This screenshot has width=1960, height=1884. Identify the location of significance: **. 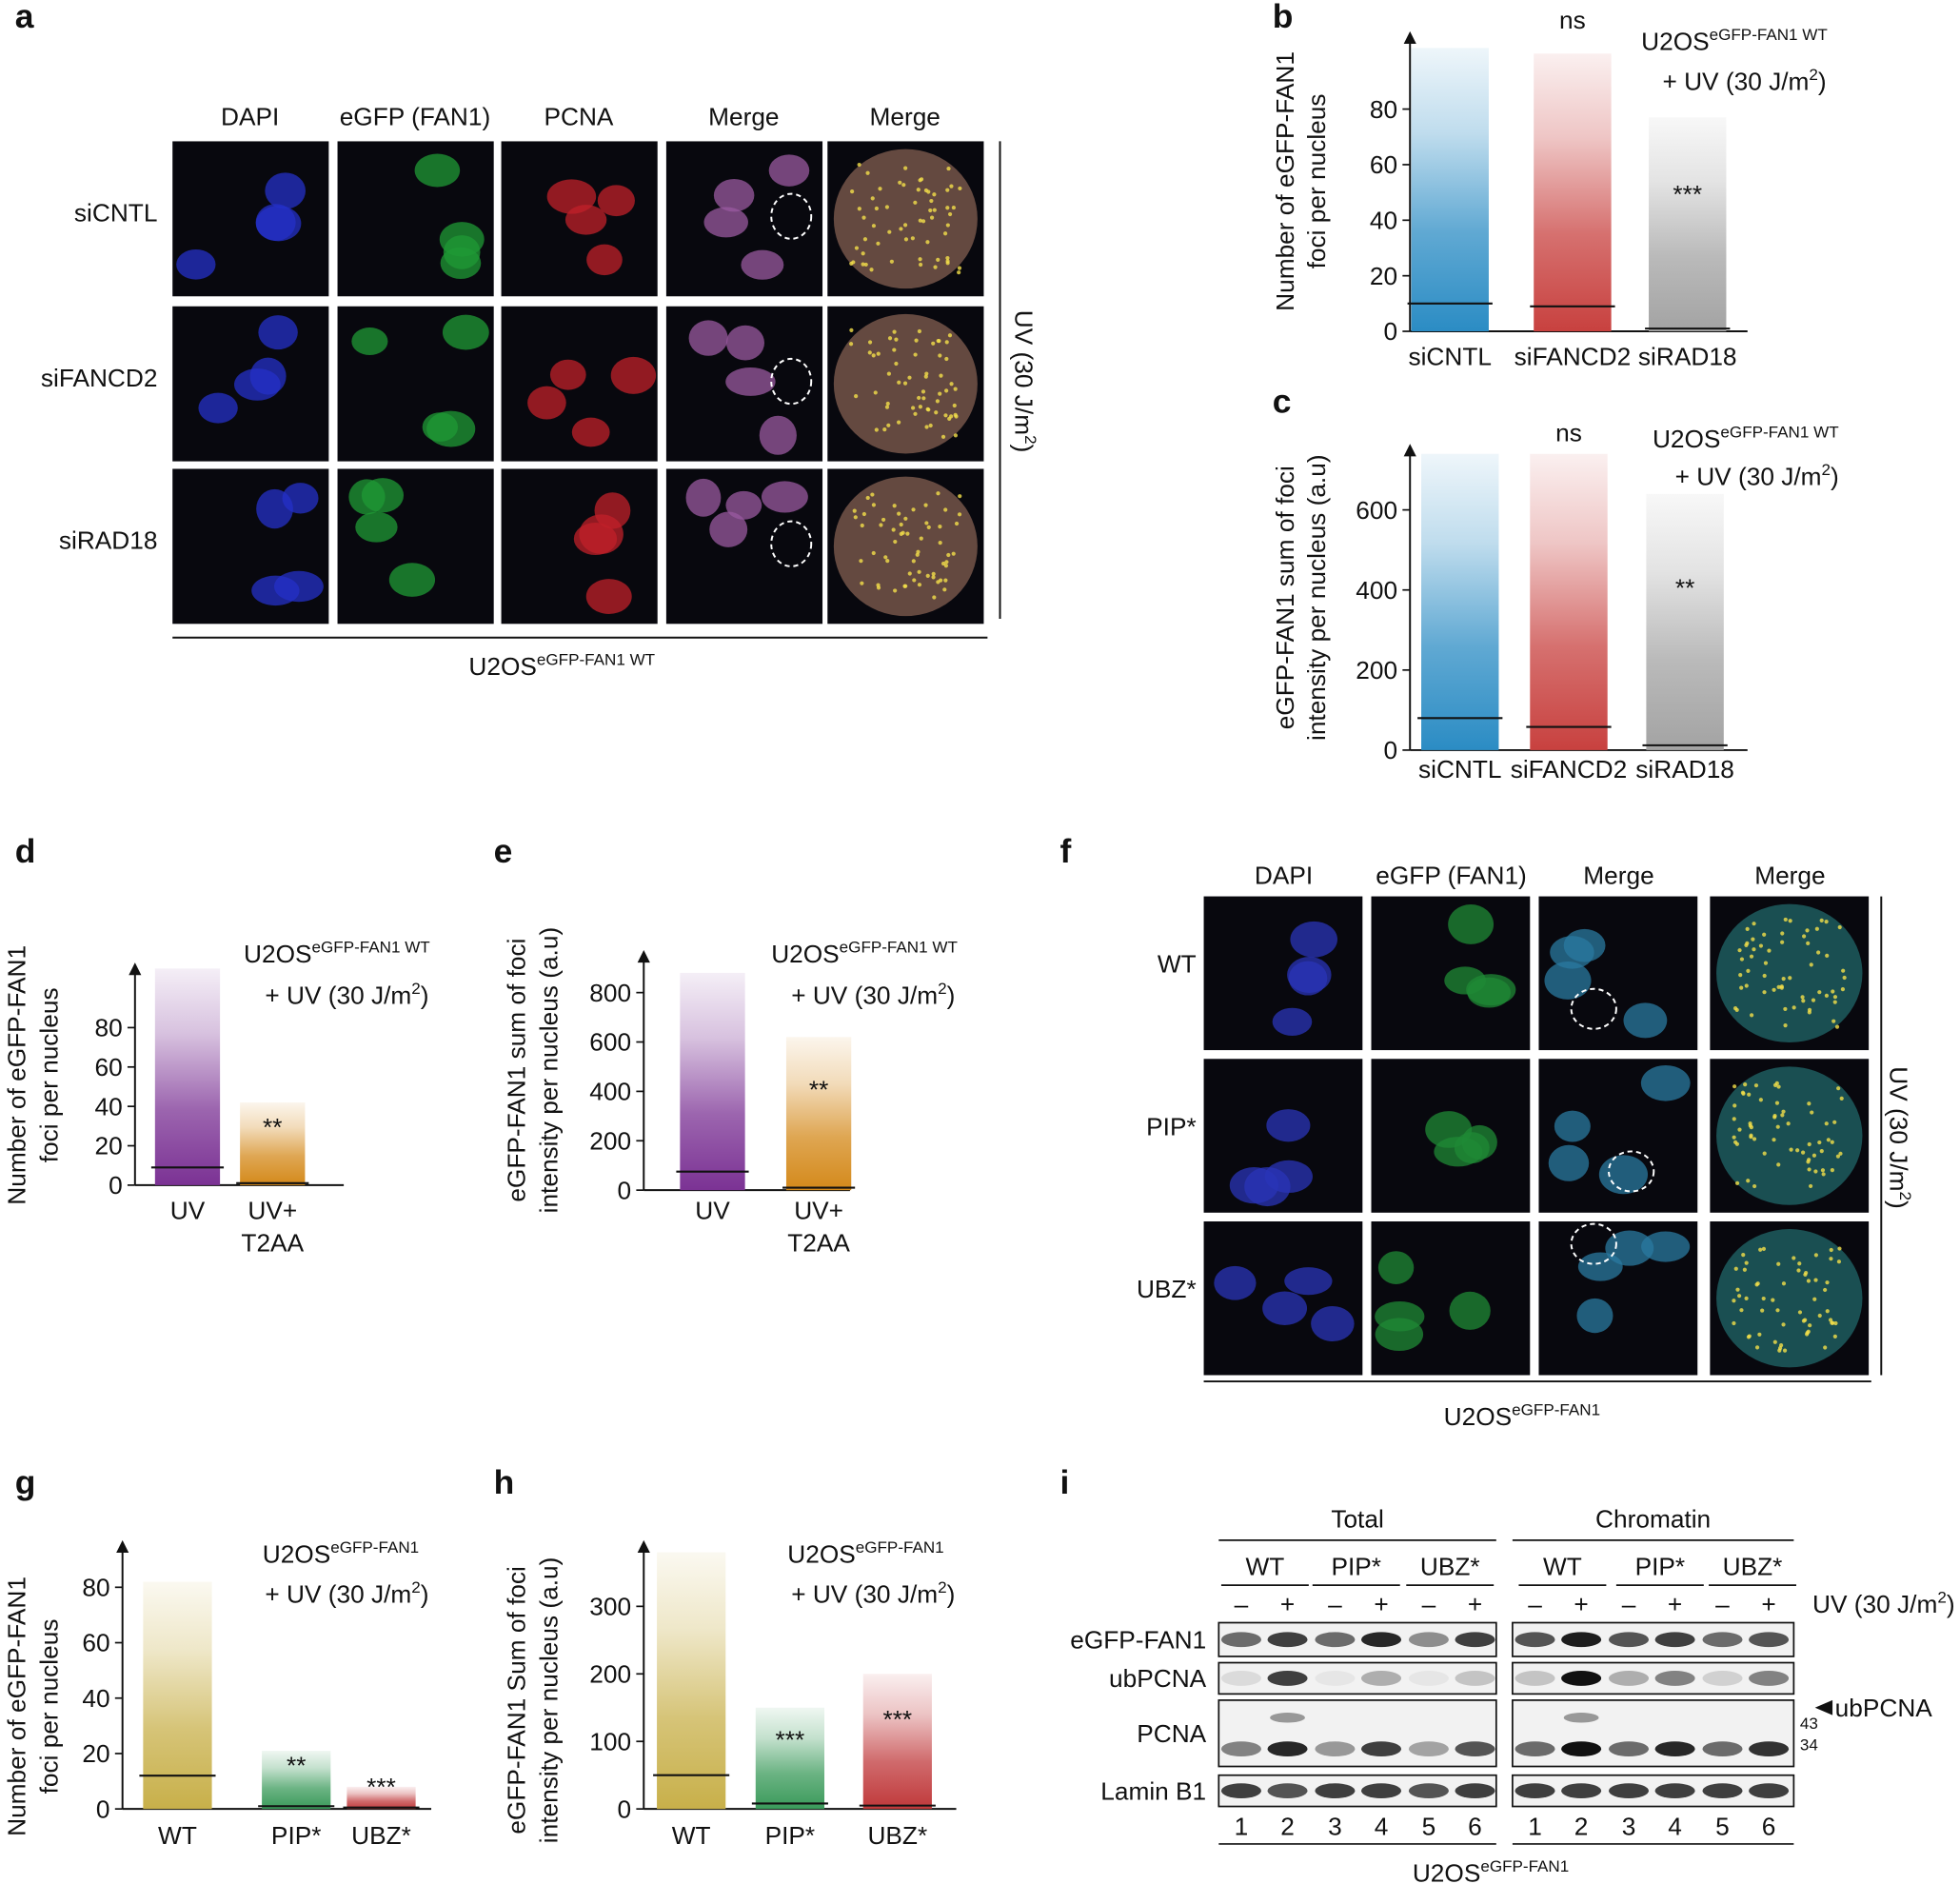
(818, 1090).